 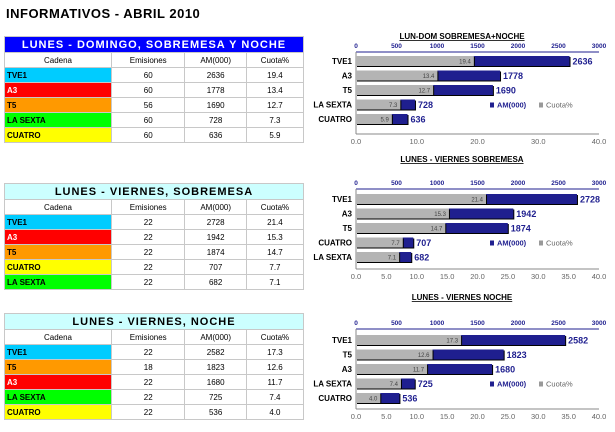 I want to click on value-cell: 636, so click(x=215, y=135).